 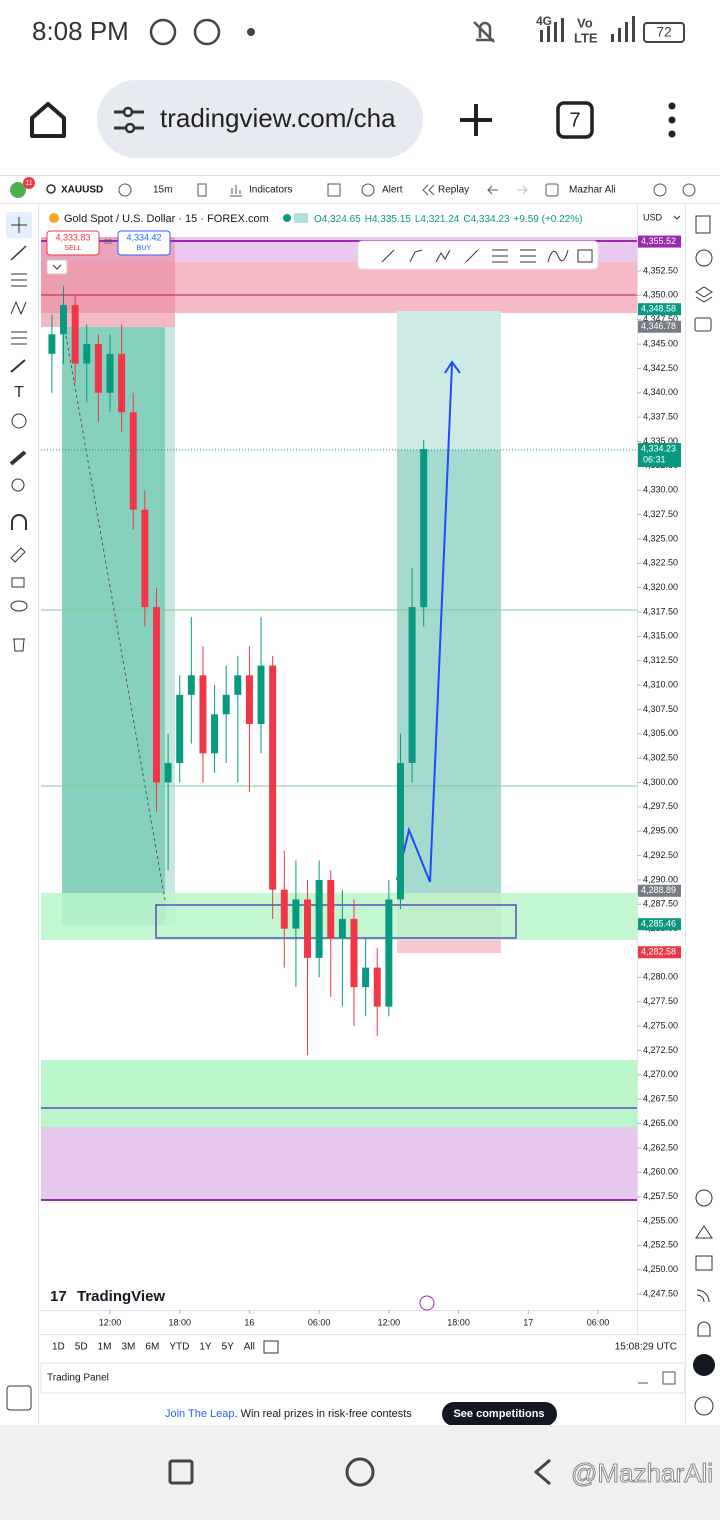 I want to click on quick-search, so click(x=660, y=190).